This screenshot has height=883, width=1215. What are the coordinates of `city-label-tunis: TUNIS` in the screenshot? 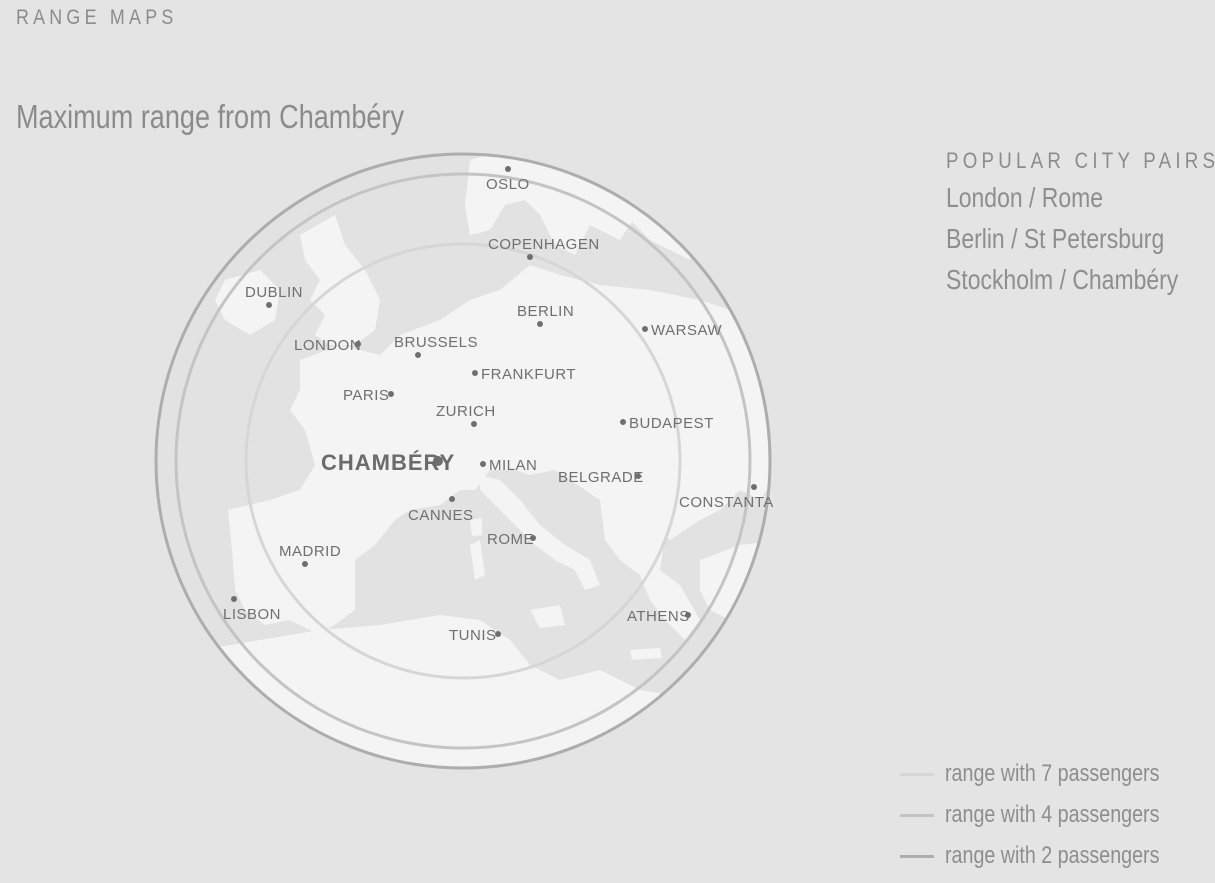 It's located at (473, 635).